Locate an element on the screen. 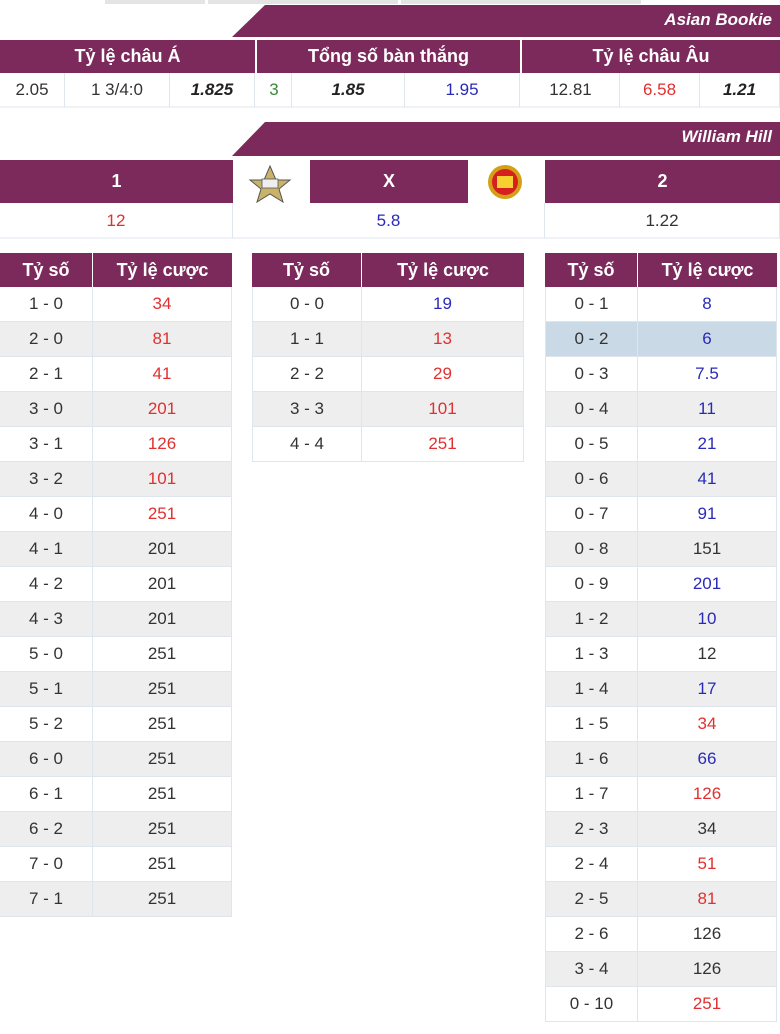 The height and width of the screenshot is (1034, 780). score: 3 - 3 is located at coordinates (307, 409).